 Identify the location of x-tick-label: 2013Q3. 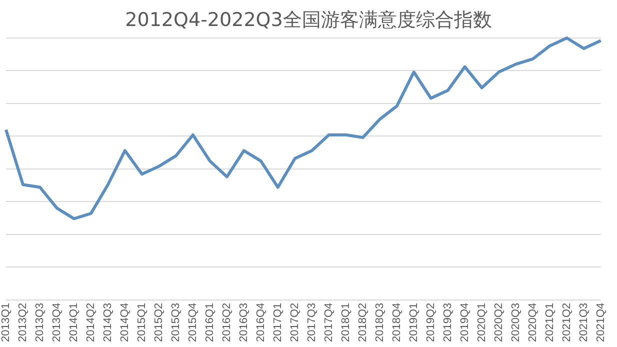
(40, 322).